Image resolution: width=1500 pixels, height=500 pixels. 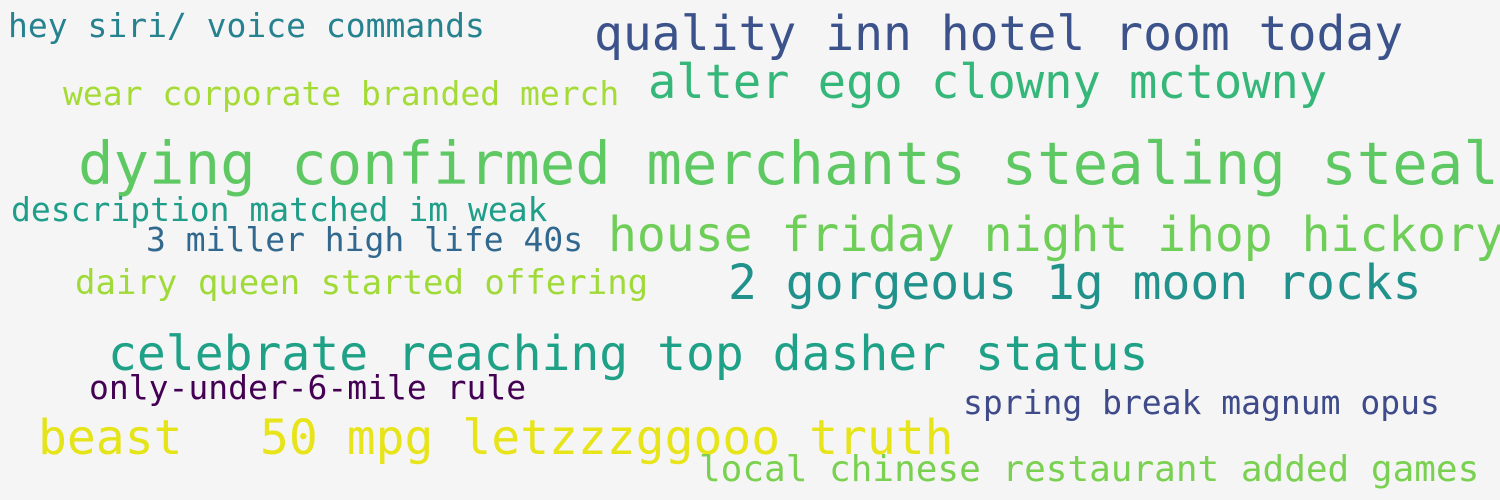 I want to click on cloud-phrase: 2 gorgeous 1g moon rocks, so click(x=1075, y=283).